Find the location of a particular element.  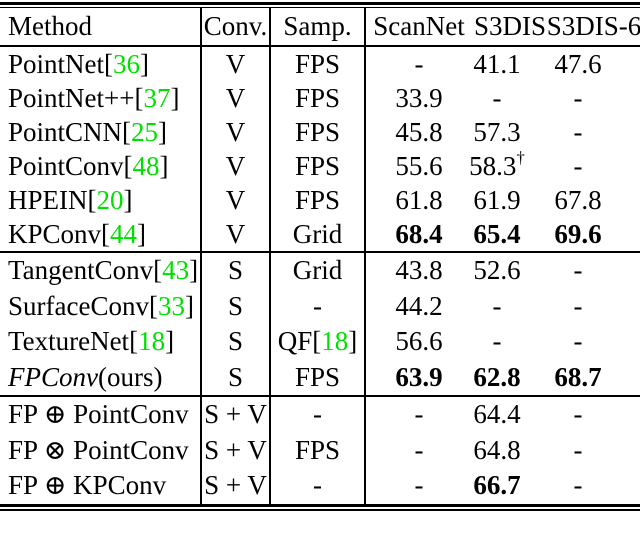

scannet-value: 68.4 is located at coordinates (419, 233).